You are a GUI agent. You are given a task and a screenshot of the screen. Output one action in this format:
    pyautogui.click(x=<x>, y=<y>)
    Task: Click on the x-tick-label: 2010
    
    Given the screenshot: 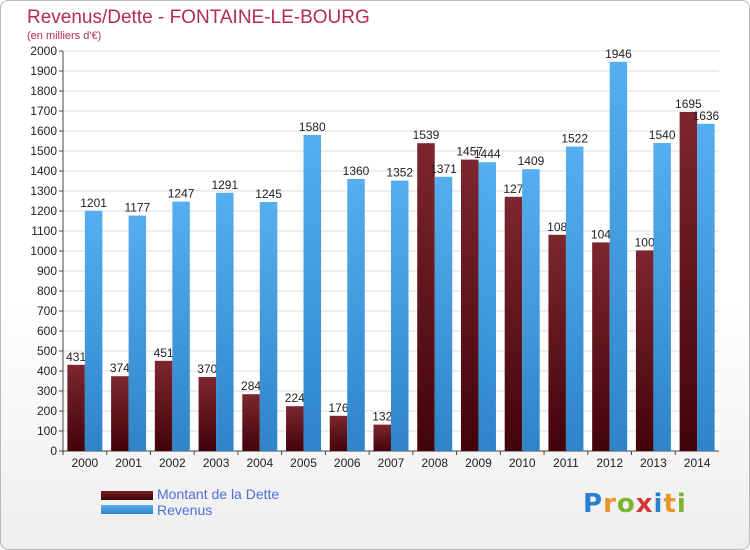 What is the action you would take?
    pyautogui.click(x=522, y=463)
    